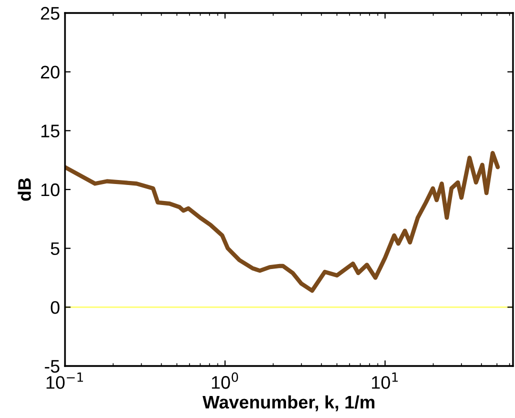  I want to click on x-tick-label: 10$^{0}$, so click(225, 380).